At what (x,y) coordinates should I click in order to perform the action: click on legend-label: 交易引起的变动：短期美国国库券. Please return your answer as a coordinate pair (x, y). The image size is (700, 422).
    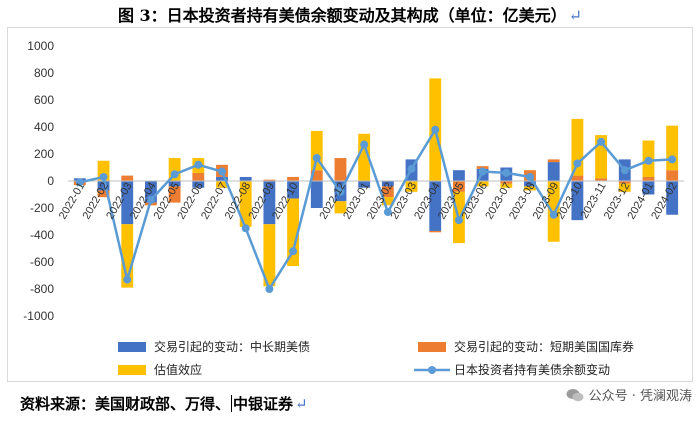
    Looking at the image, I should click on (544, 346).